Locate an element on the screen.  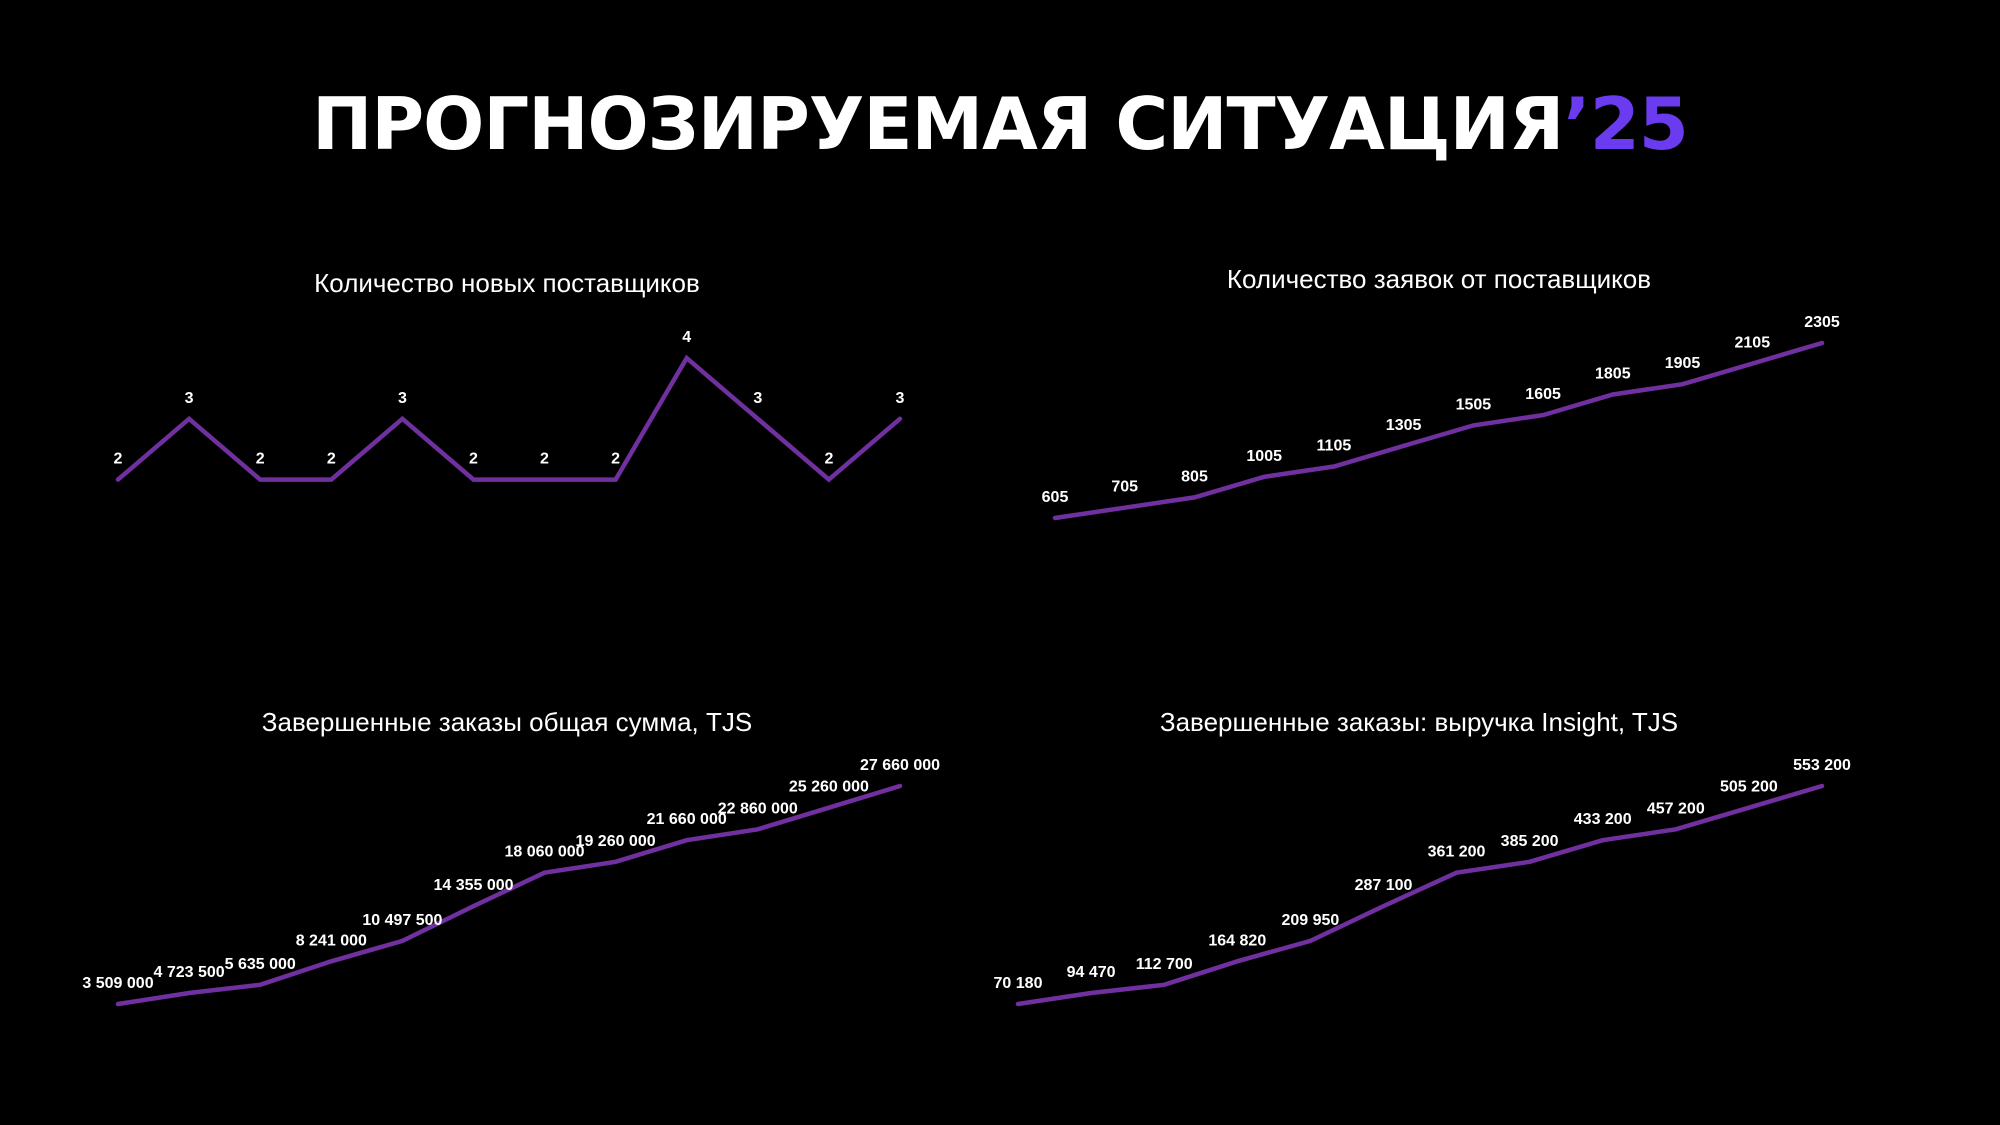
chart-title-supplier-requests: Количество заявок от поставщиков is located at coordinates (1439, 279).